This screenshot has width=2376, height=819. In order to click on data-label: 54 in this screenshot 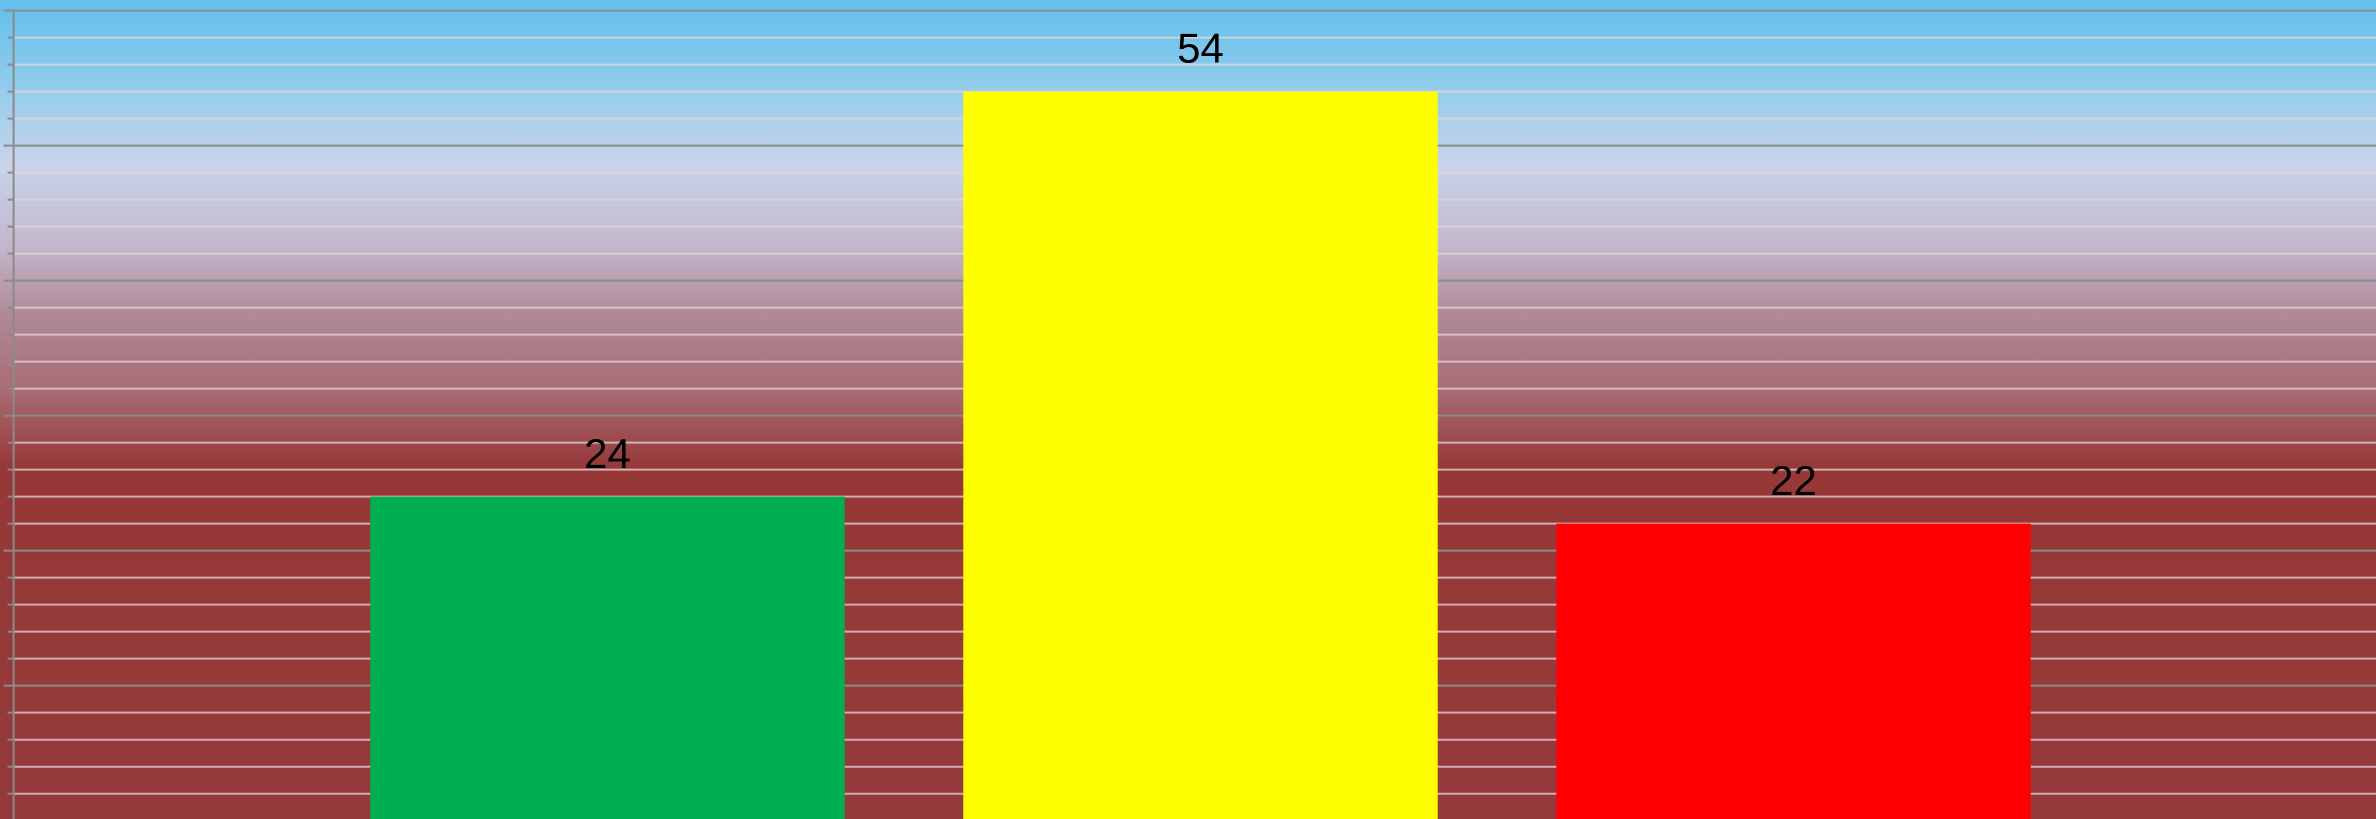, I will do `click(1200, 48)`.